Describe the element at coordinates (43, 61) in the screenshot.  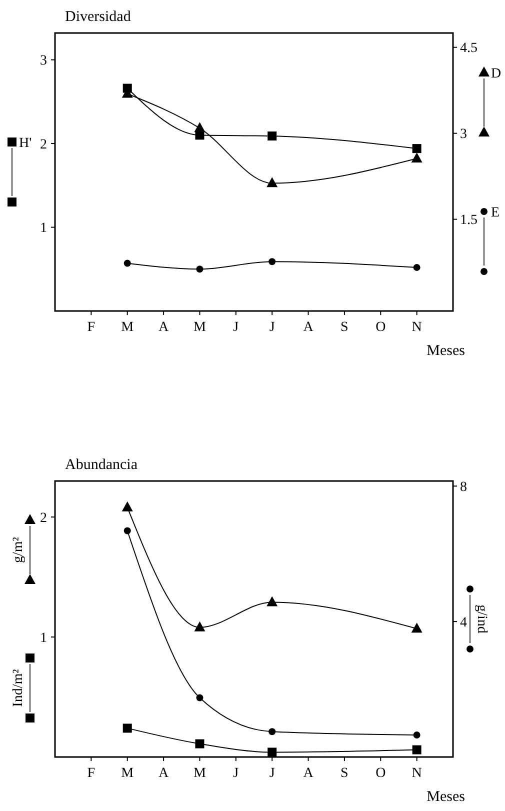
I see `y-tick-label: 3` at that location.